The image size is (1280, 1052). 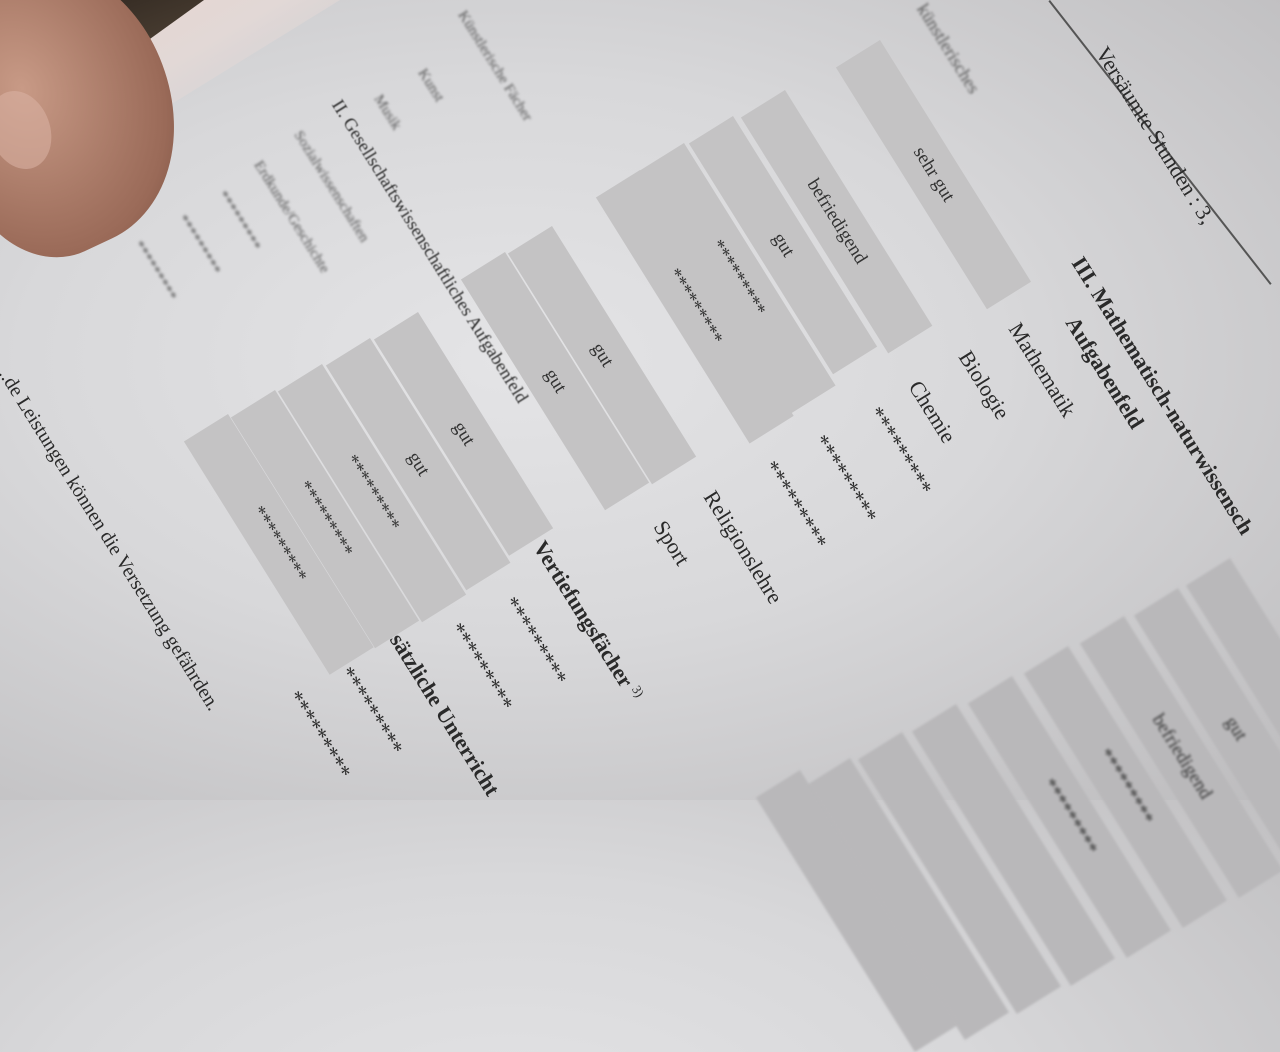 What do you see at coordinates (932, 412) in the screenshot?
I see `subject-chemie: Chemie` at bounding box center [932, 412].